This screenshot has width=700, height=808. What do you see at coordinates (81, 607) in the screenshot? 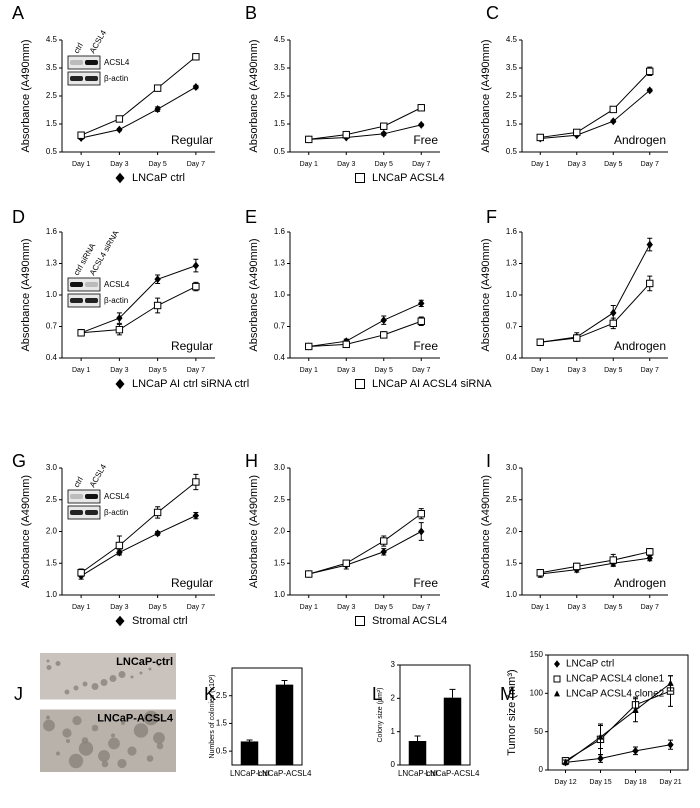
I see `x-tick-label: Day 1` at bounding box center [81, 607].